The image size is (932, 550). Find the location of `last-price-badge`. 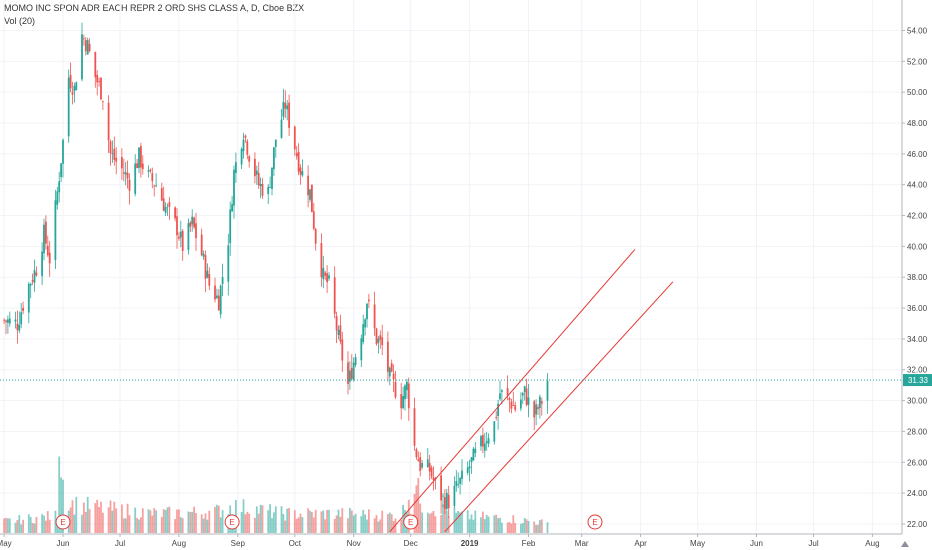

last-price-badge is located at coordinates (917, 380).